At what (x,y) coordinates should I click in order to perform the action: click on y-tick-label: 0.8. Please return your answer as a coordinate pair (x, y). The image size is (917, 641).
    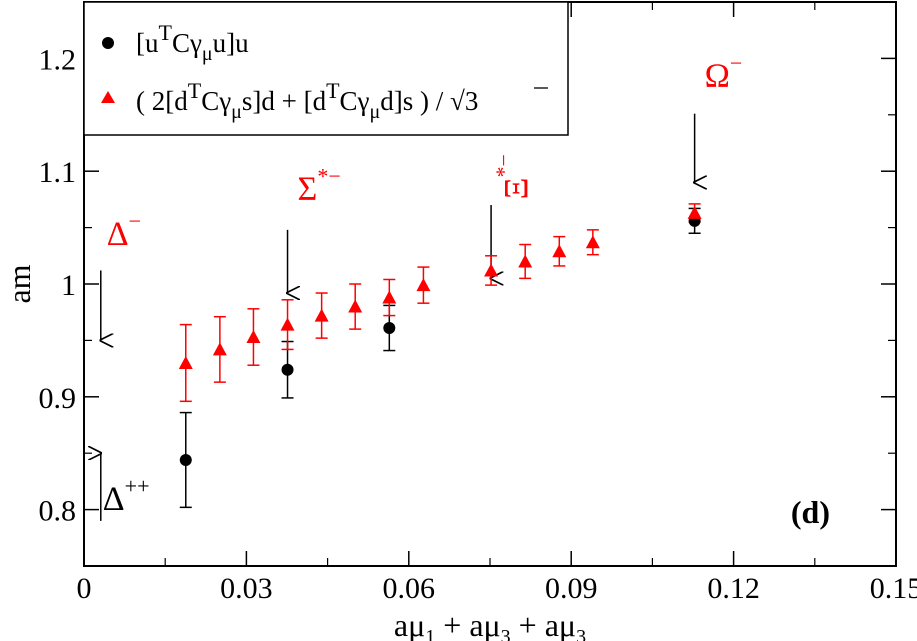
    Looking at the image, I should click on (58, 511).